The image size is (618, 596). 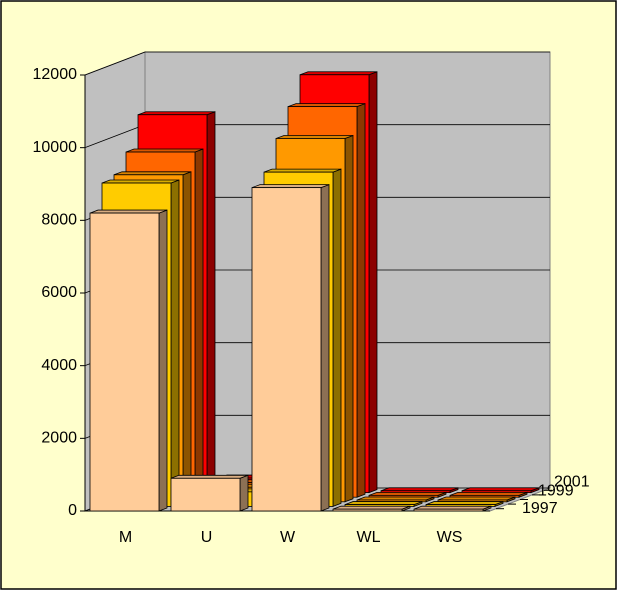 I want to click on y-tick-label: 0, so click(x=72, y=510).